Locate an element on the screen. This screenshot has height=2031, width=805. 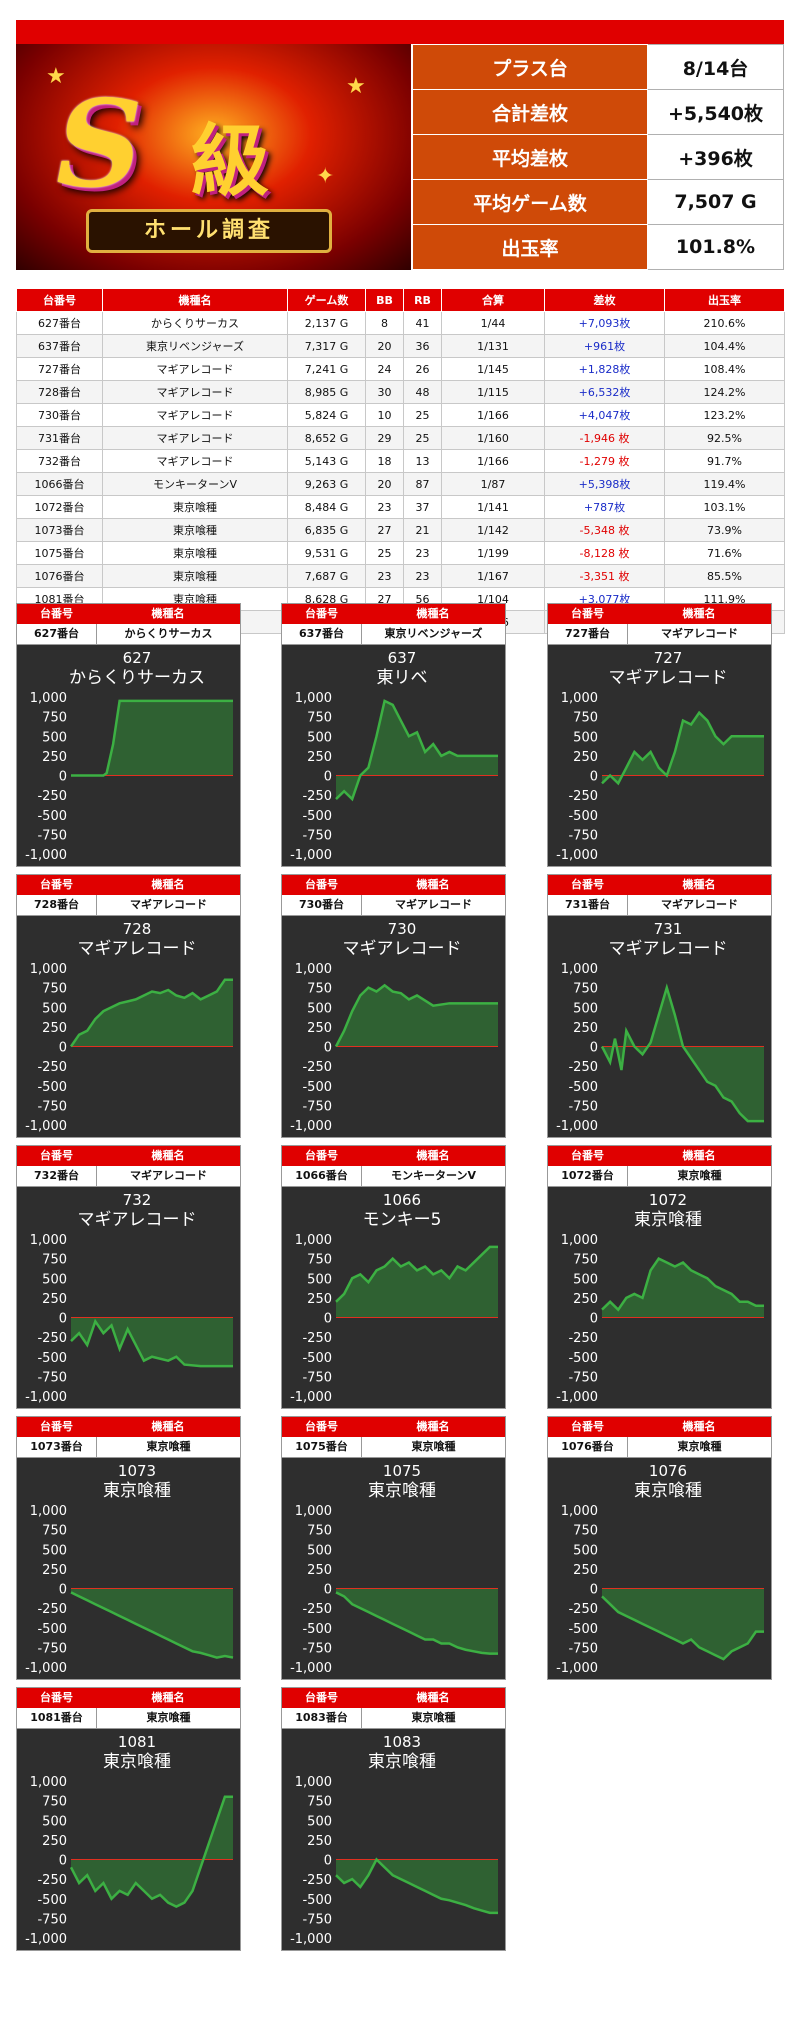
table-cell: モンキーターンV is located at coordinates (195, 484).